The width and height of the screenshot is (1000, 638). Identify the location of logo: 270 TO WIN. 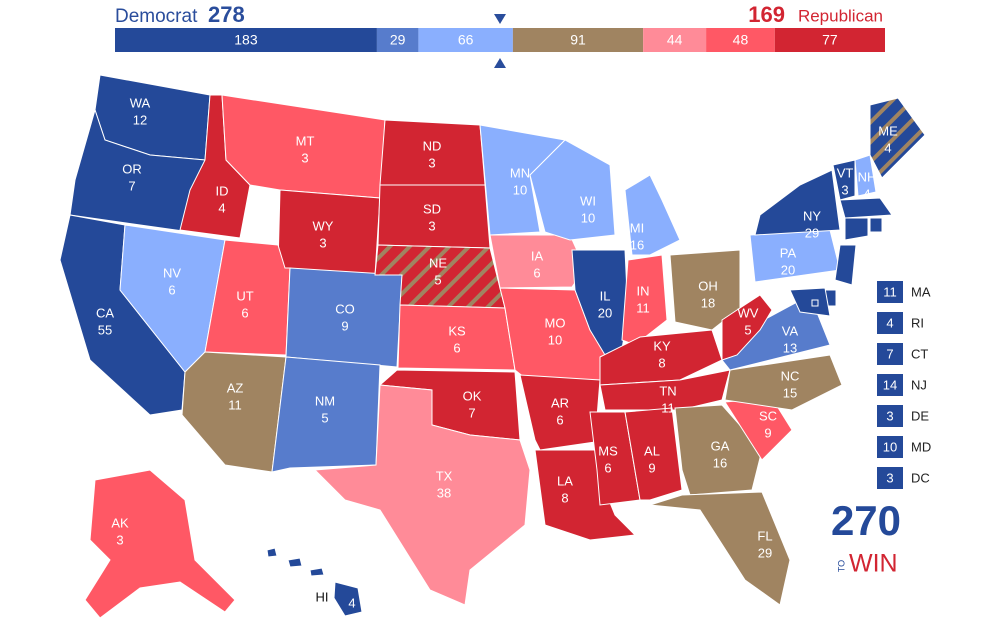
(866, 537).